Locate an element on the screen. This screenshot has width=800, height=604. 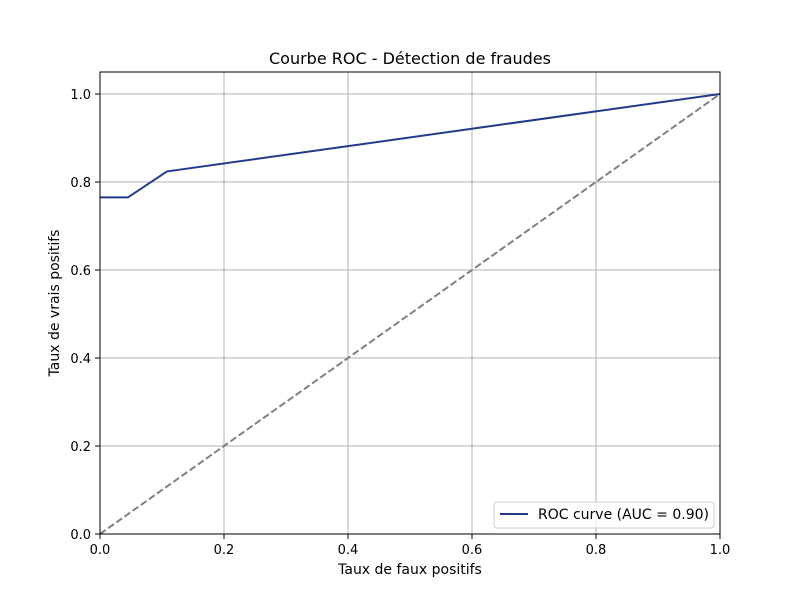
y-tick-label: 1.0 is located at coordinates (80, 95).